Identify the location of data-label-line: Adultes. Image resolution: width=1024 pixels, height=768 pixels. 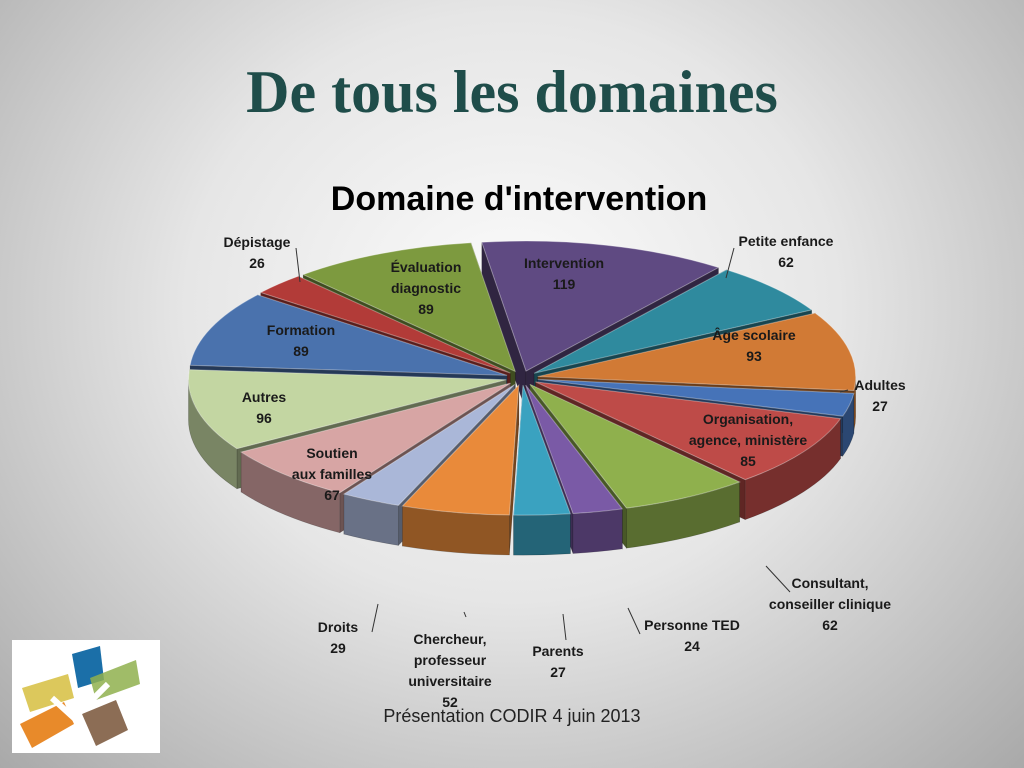
(880, 385).